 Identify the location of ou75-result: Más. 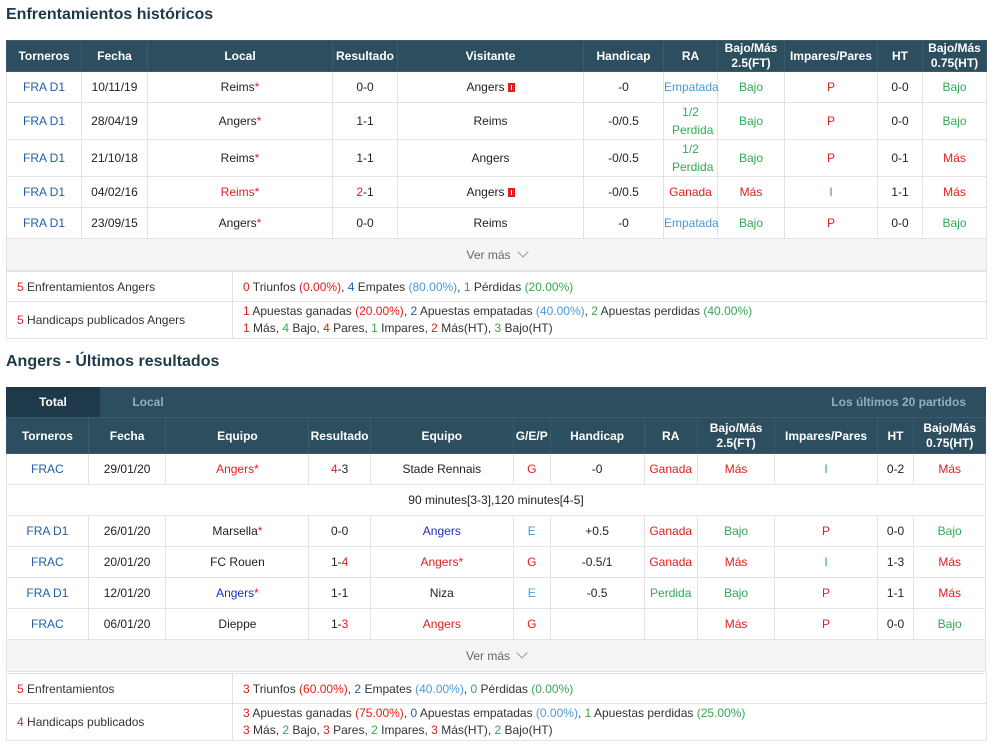
(949, 562).